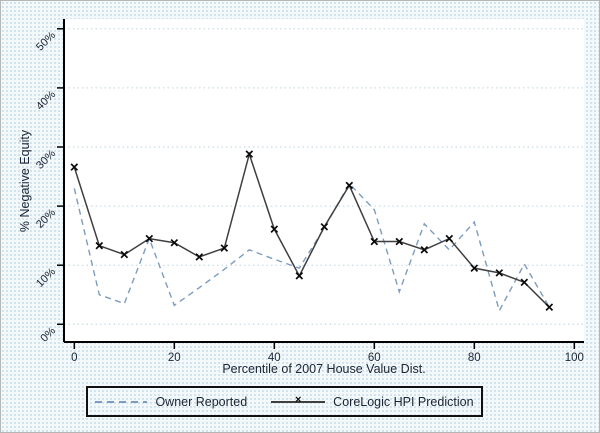 The image size is (600, 433). Describe the element at coordinates (403, 401) in the screenshot. I see `legend-label-corelogic: CoreLogic HPI Prediction` at that location.